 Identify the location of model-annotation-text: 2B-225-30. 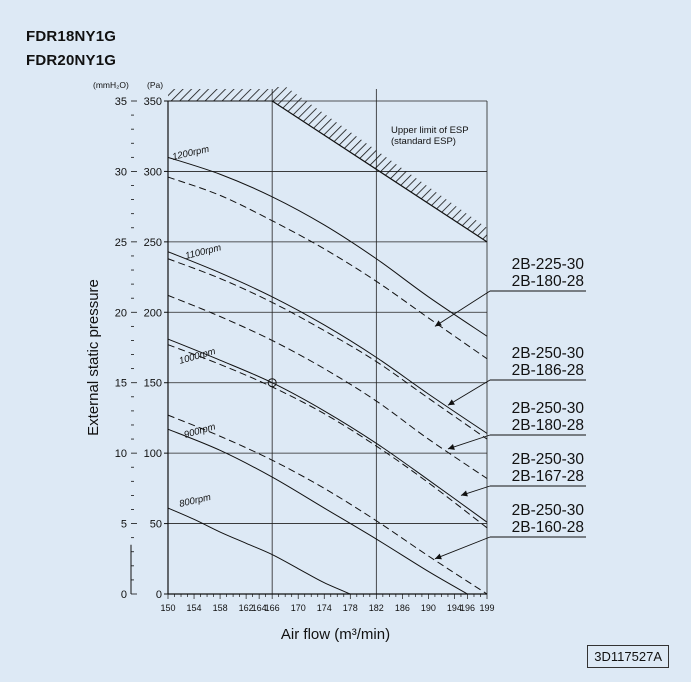
(548, 264).